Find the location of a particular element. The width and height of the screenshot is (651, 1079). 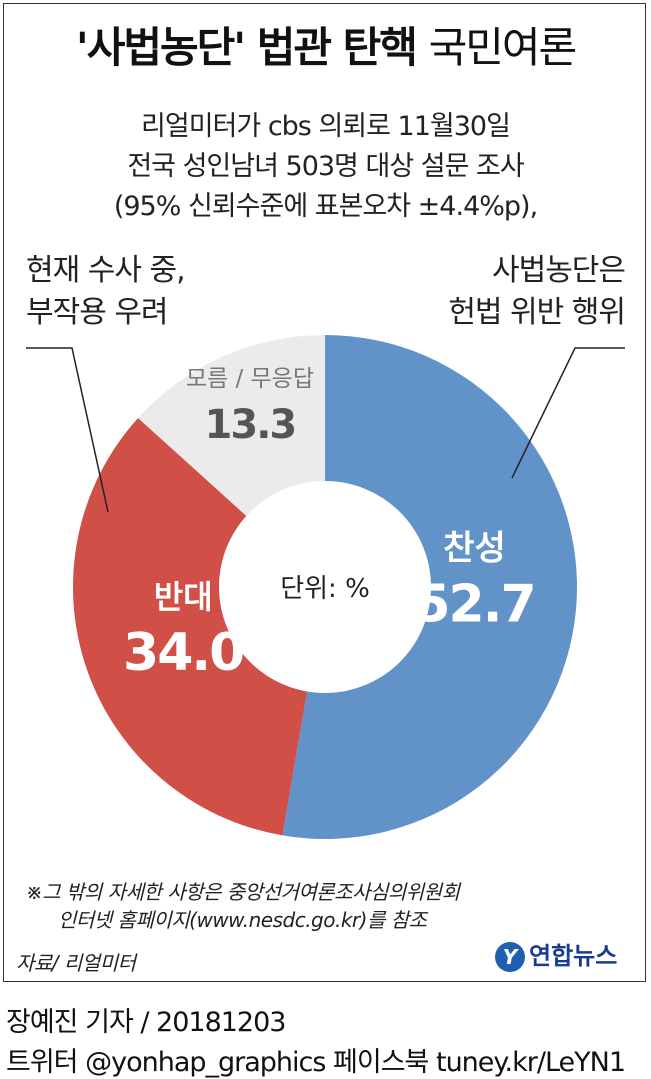

title-light: 국민여론 is located at coordinates (503, 47).